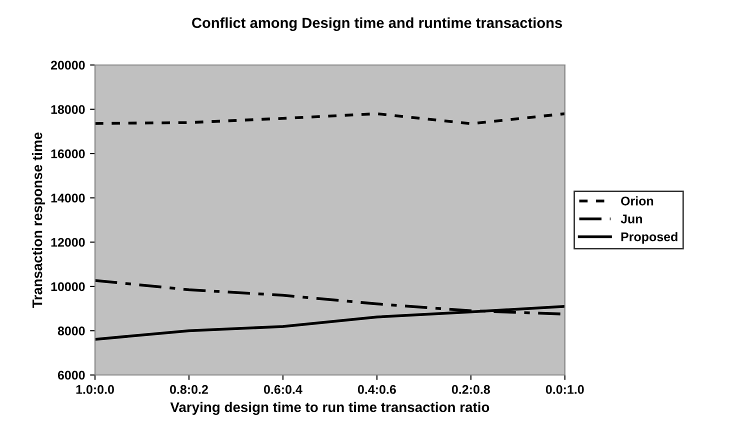 The height and width of the screenshot is (433, 754). Describe the element at coordinates (68, 109) in the screenshot. I see `y-tick-label: 18000` at that location.